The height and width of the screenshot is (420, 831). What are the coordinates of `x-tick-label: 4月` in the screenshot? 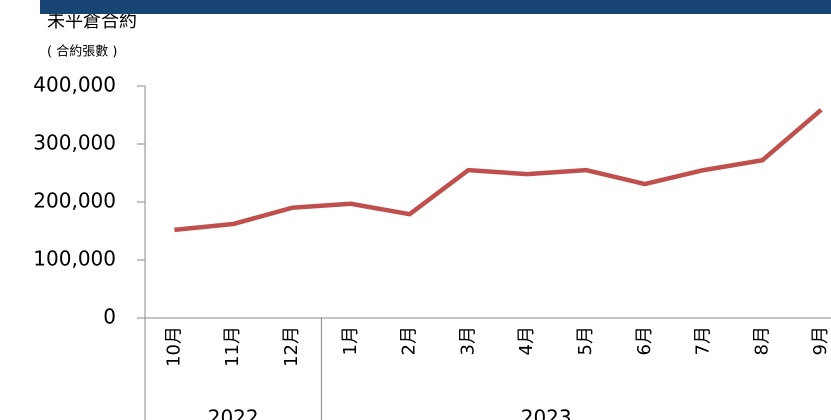 It's located at (526, 340).